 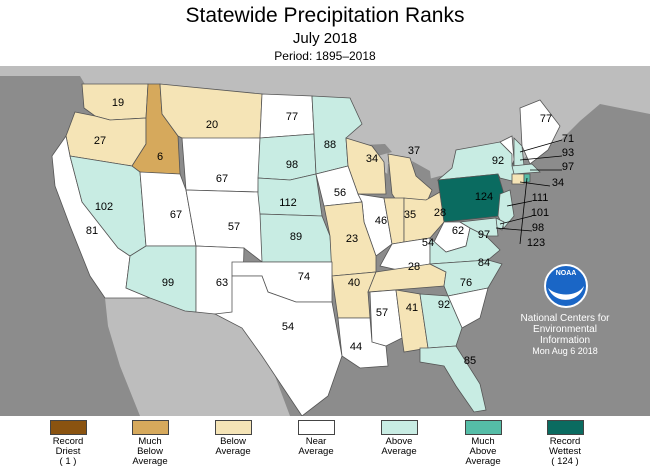 I want to click on state-vt, so click(x=507, y=151).